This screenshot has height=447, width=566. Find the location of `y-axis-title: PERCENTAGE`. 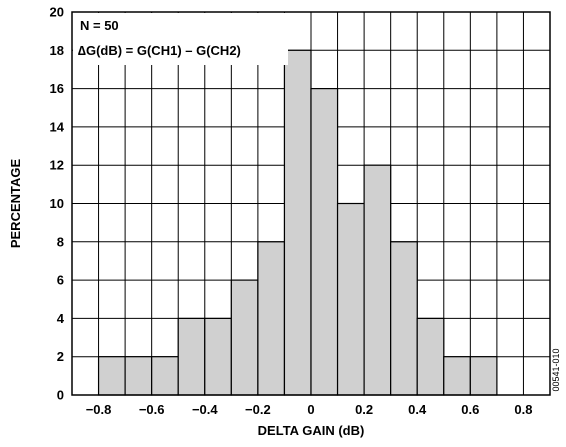

y-axis-title: PERCENTAGE is located at coordinates (15, 204).